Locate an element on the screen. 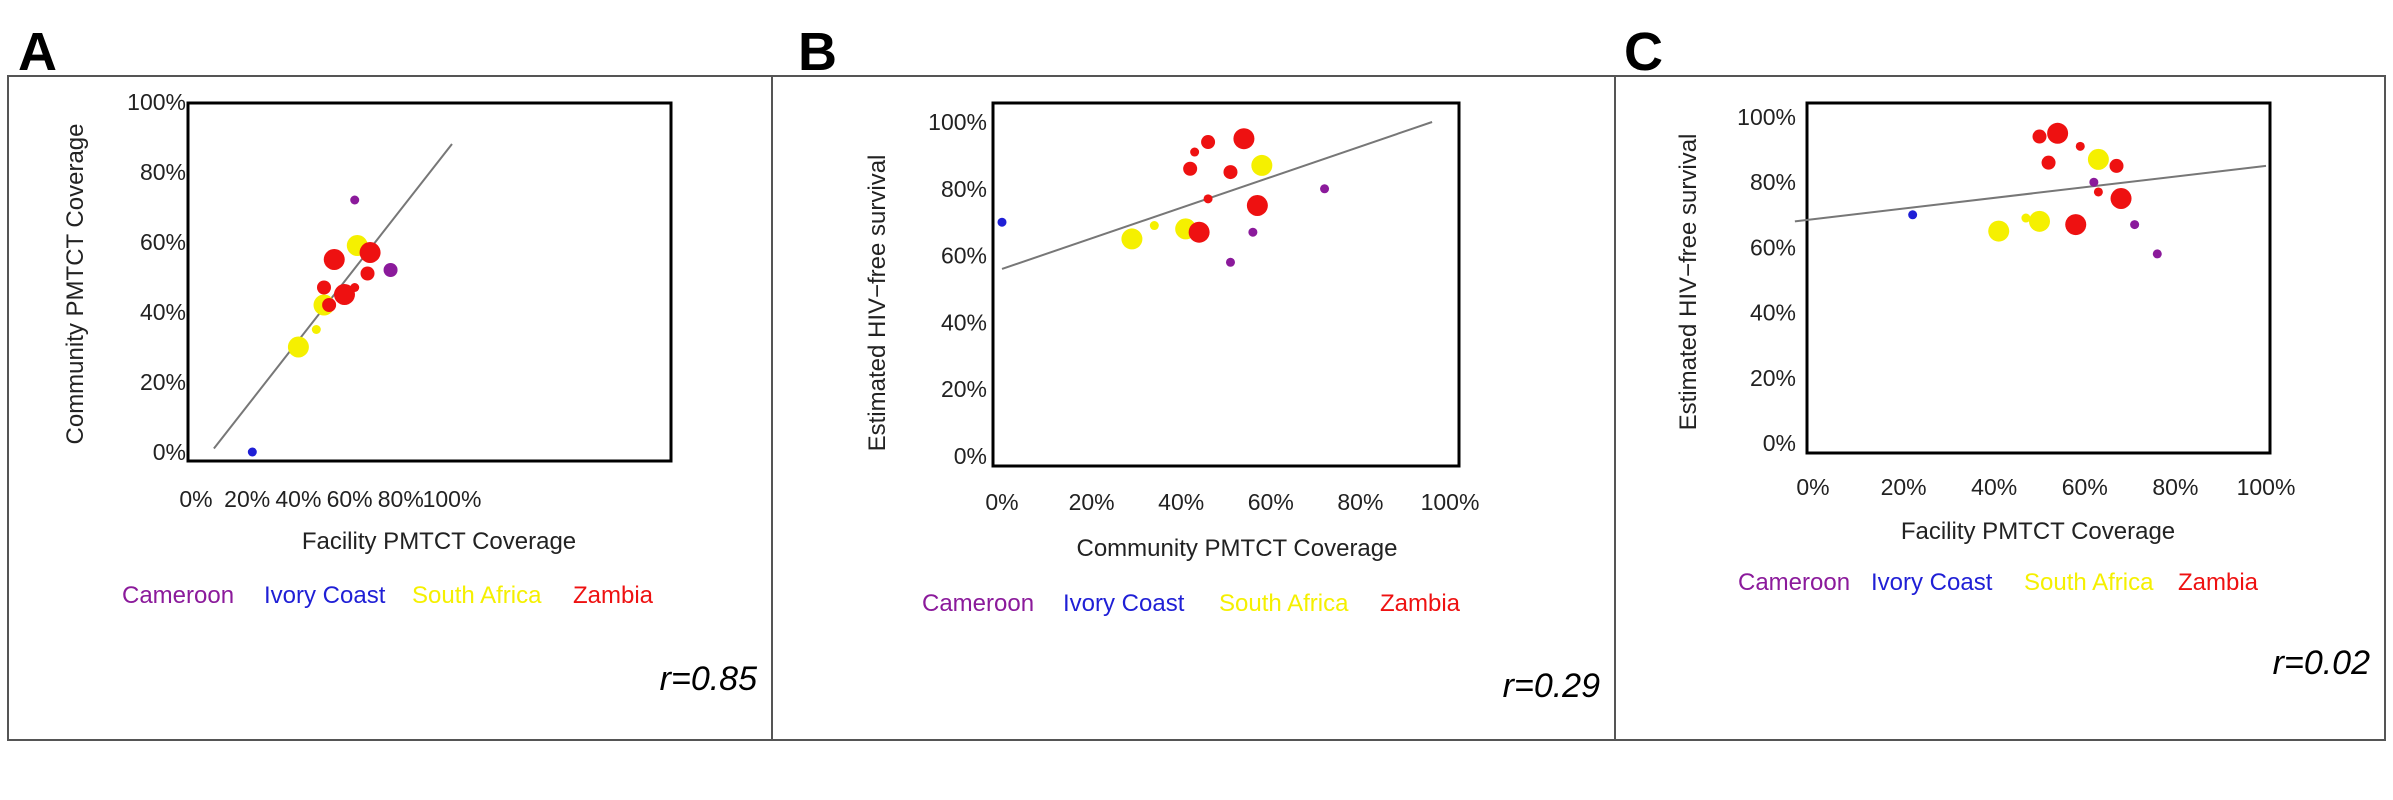 The height and width of the screenshot is (800, 2393). correlation-label: r=0.29 is located at coordinates (1551, 686).